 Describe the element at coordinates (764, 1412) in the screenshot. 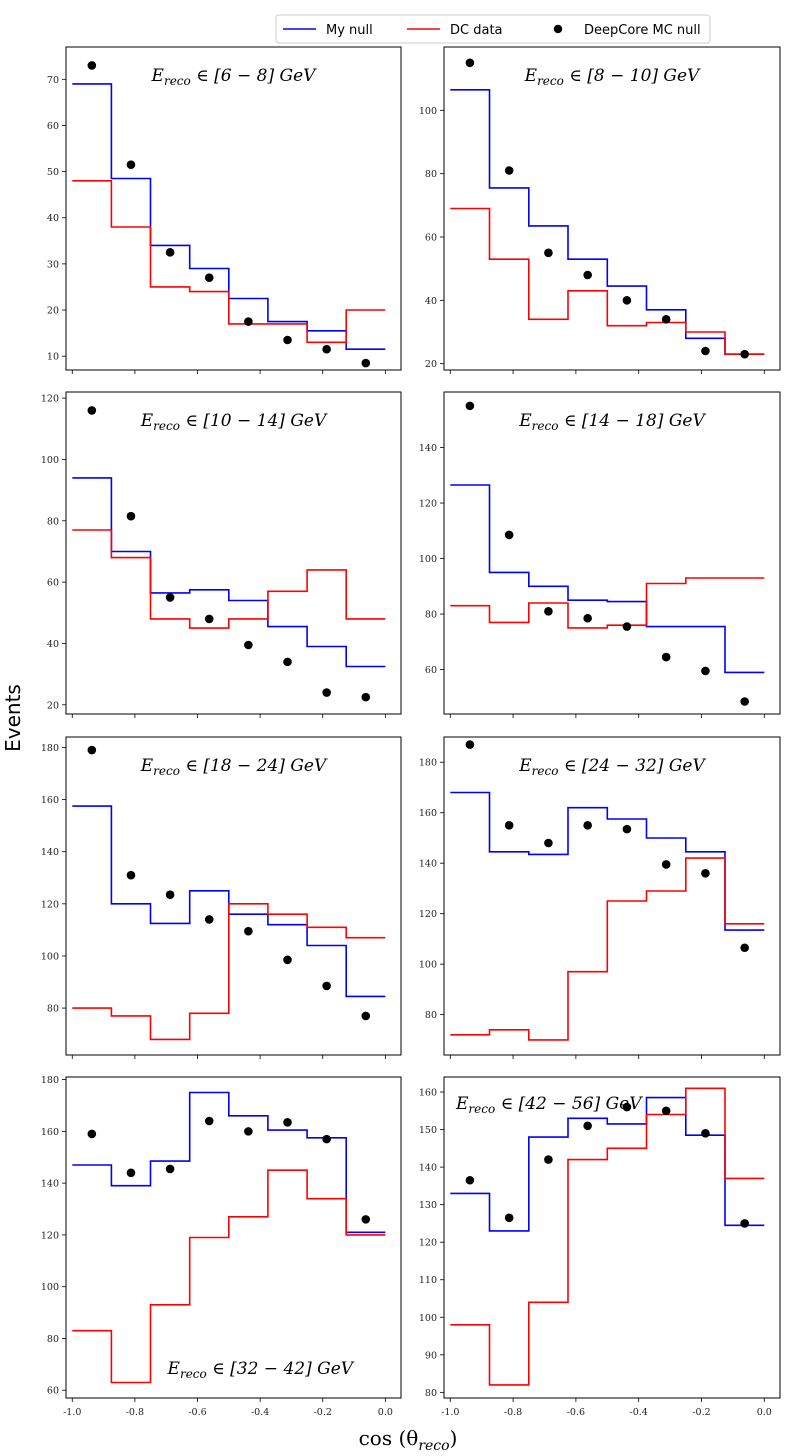

I see `x-tick-label: 0.0` at that location.